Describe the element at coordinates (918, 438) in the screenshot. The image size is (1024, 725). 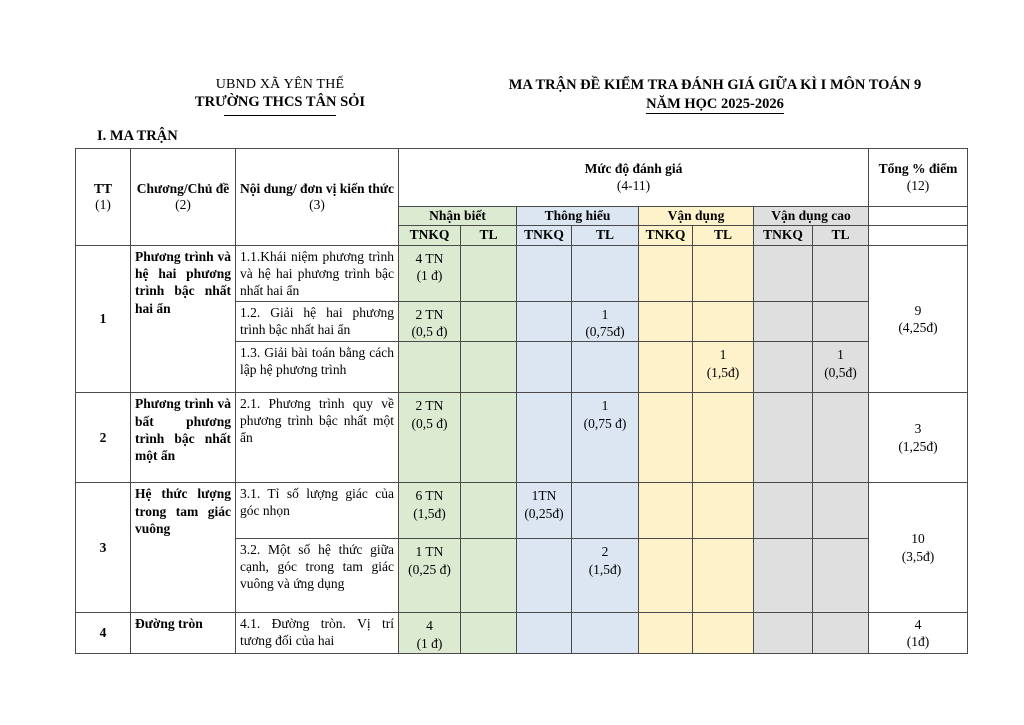
I see `cell-total: 3 (1,25đ)` at that location.